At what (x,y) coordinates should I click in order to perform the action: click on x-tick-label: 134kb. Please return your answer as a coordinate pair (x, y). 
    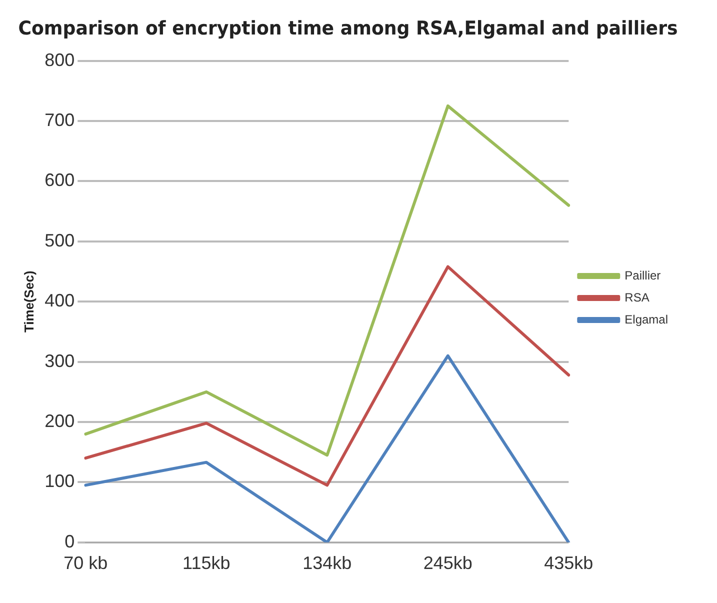
    Looking at the image, I should click on (327, 563).